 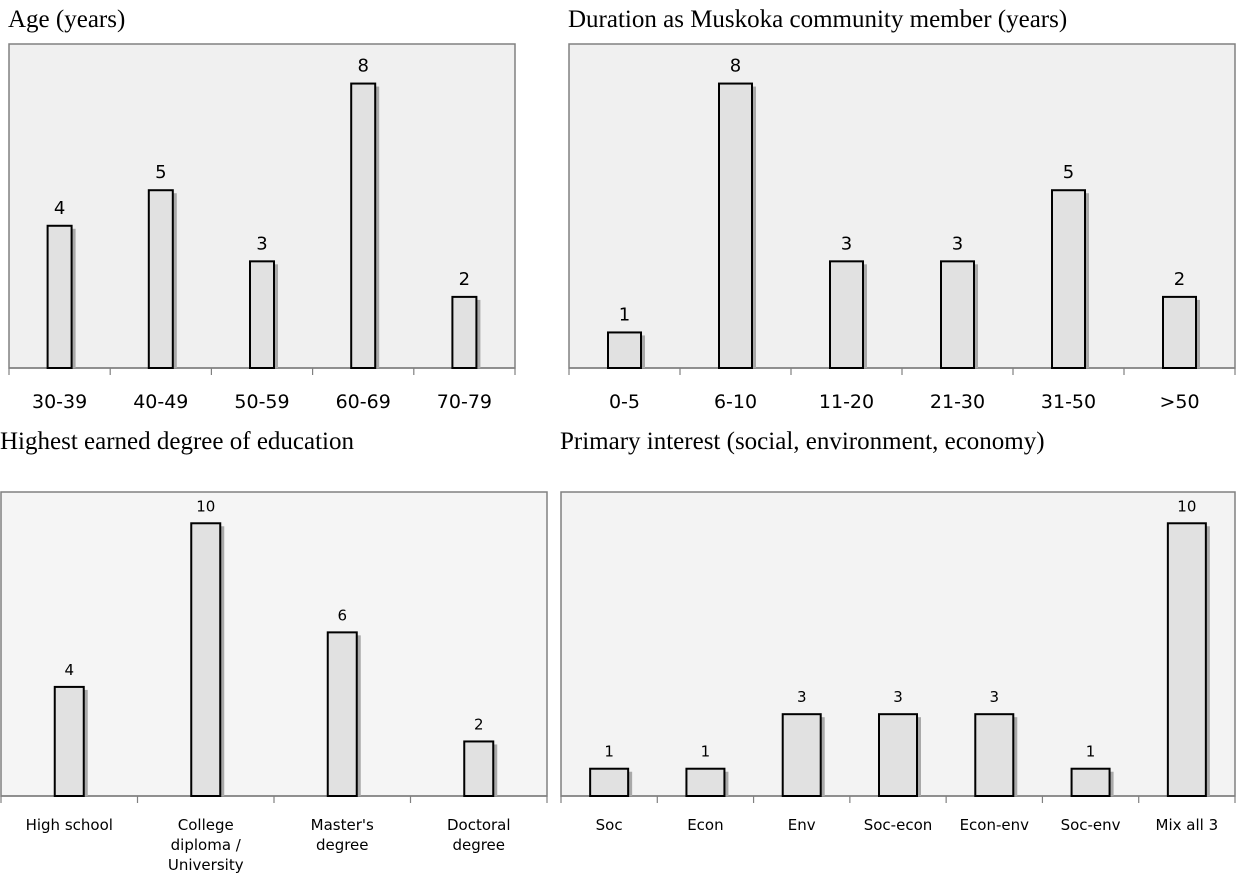 I want to click on x-tick-label: Env, so click(x=802, y=825).